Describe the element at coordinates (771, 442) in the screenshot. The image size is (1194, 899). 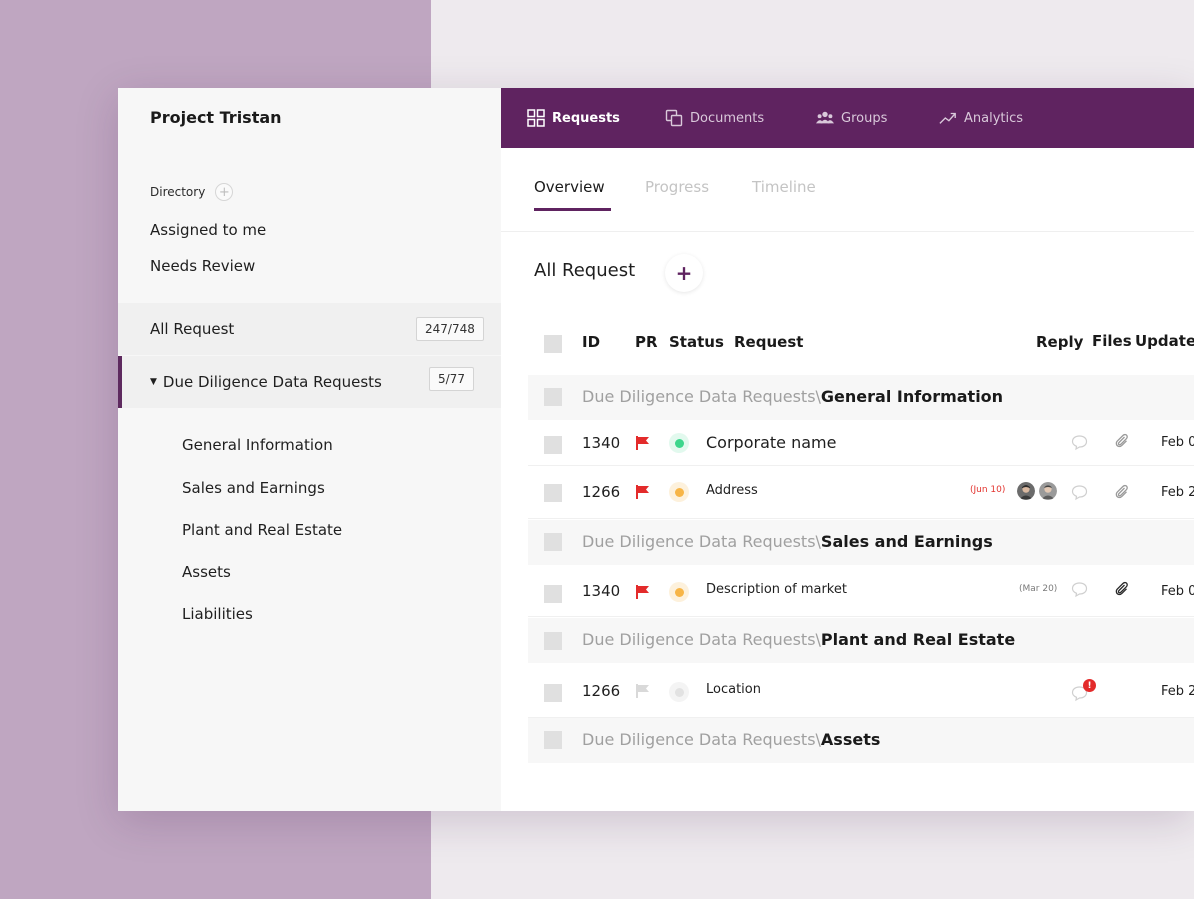
I see `request-title: Corporate name` at that location.